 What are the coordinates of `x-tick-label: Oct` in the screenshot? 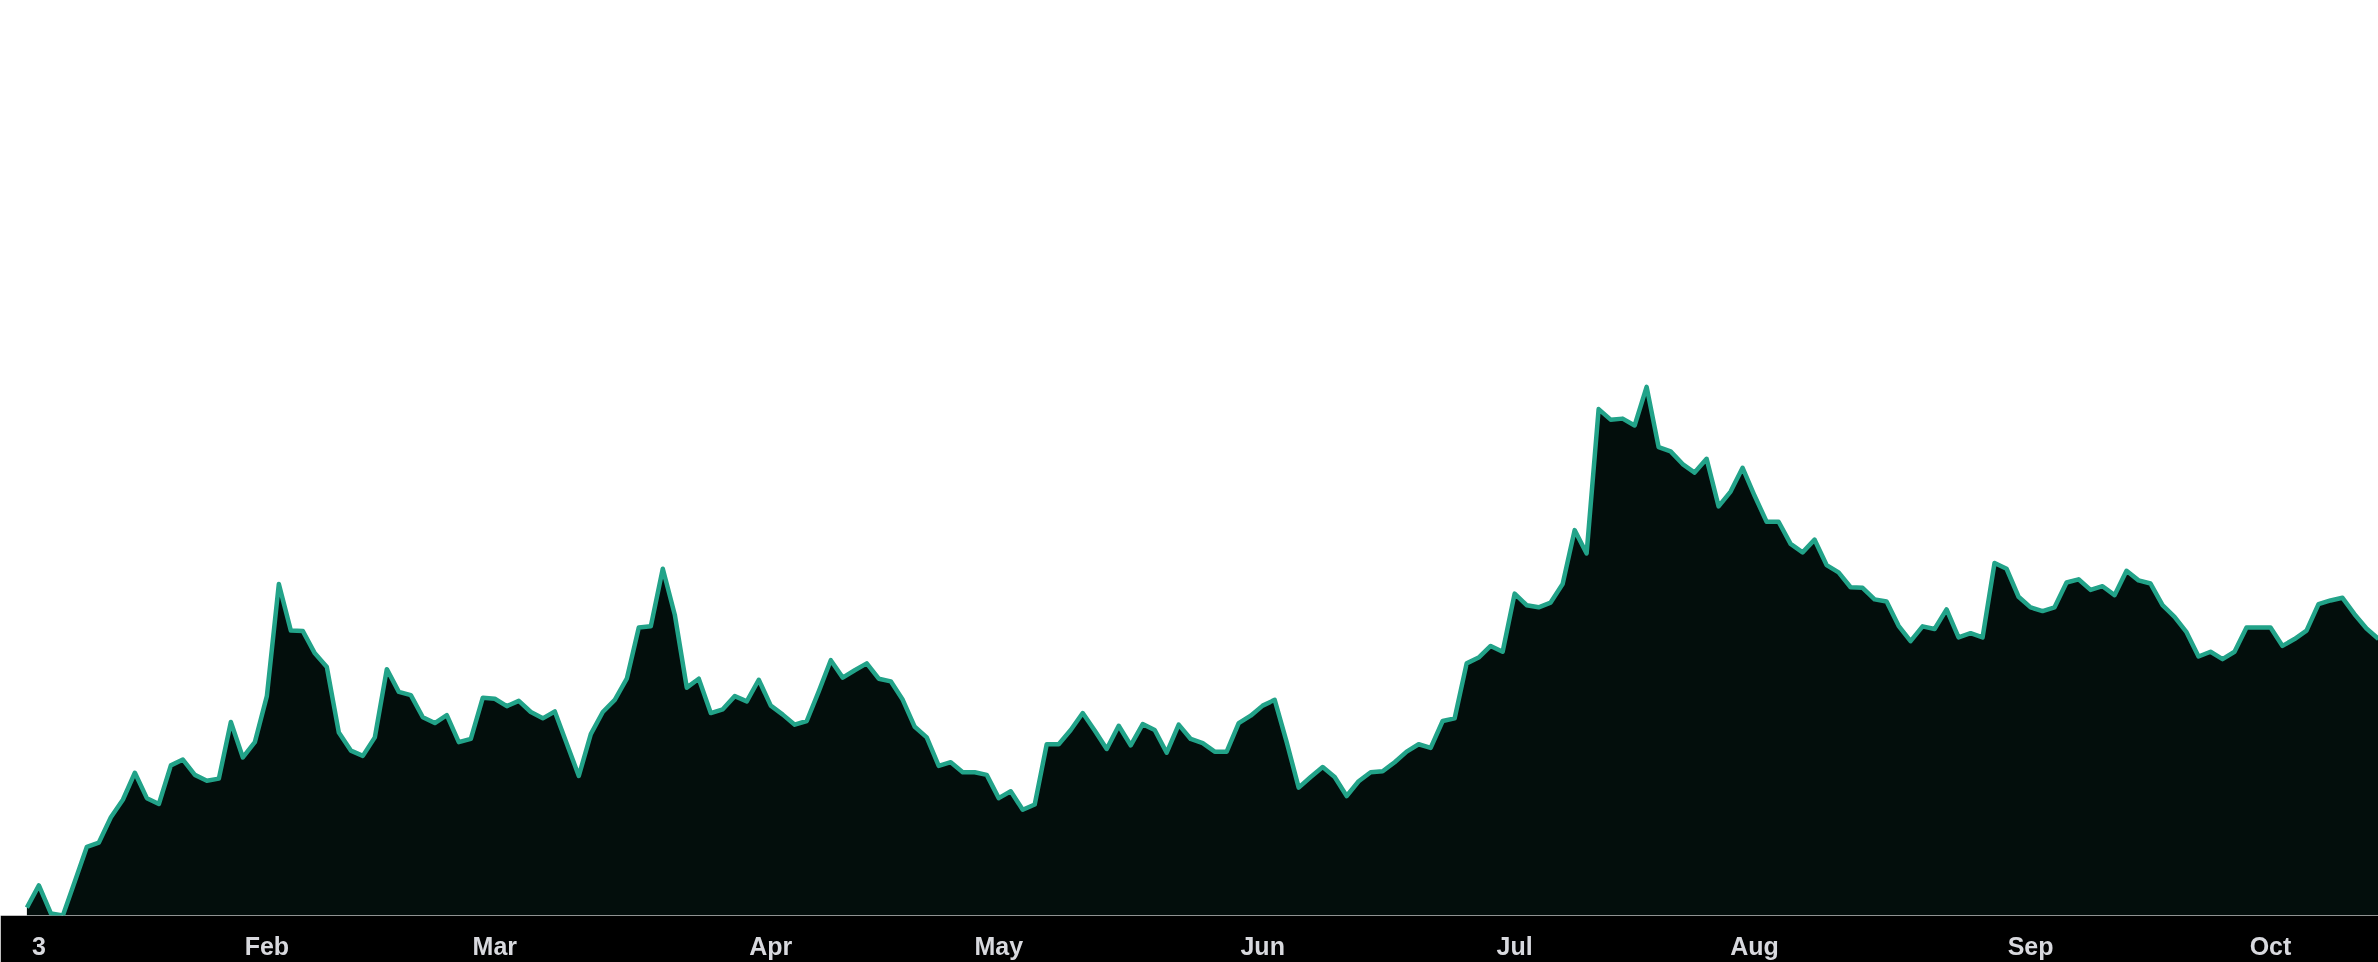 It's located at (2271, 945).